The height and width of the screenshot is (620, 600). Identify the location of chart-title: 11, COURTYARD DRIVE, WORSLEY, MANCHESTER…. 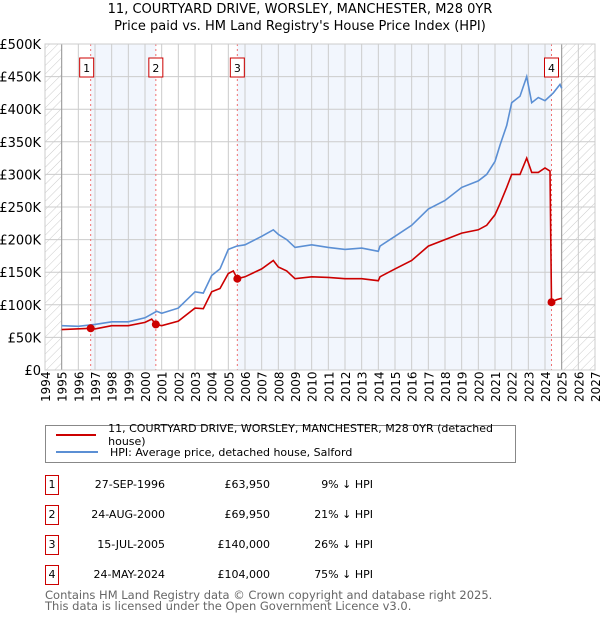
(300, 9).